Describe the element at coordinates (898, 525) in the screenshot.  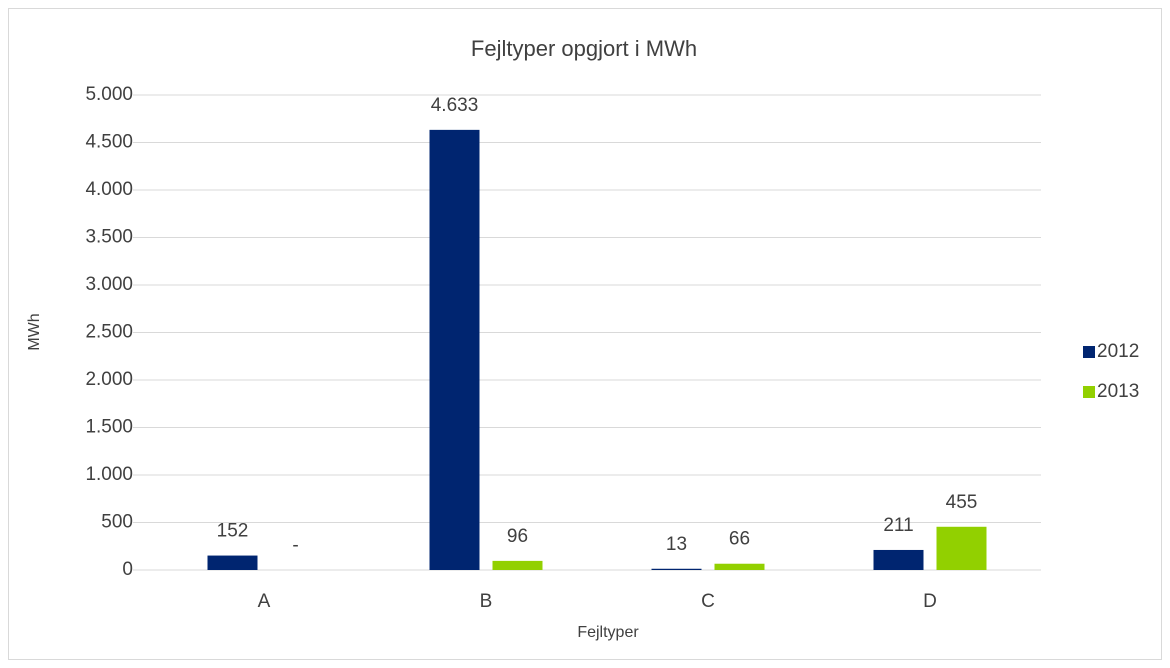
I see `value-label: 211` at that location.